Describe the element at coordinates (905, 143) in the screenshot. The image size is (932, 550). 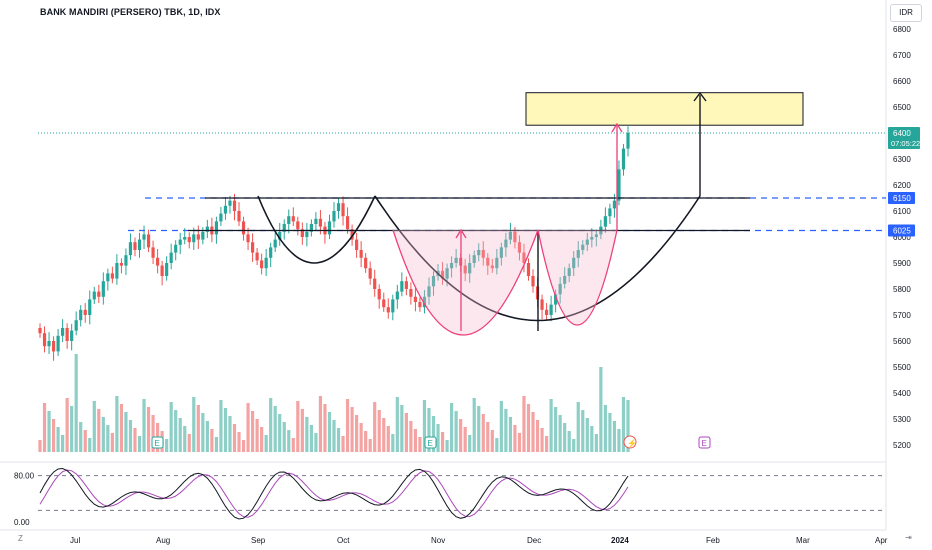
I see `countdown-label: 07:05:22` at that location.